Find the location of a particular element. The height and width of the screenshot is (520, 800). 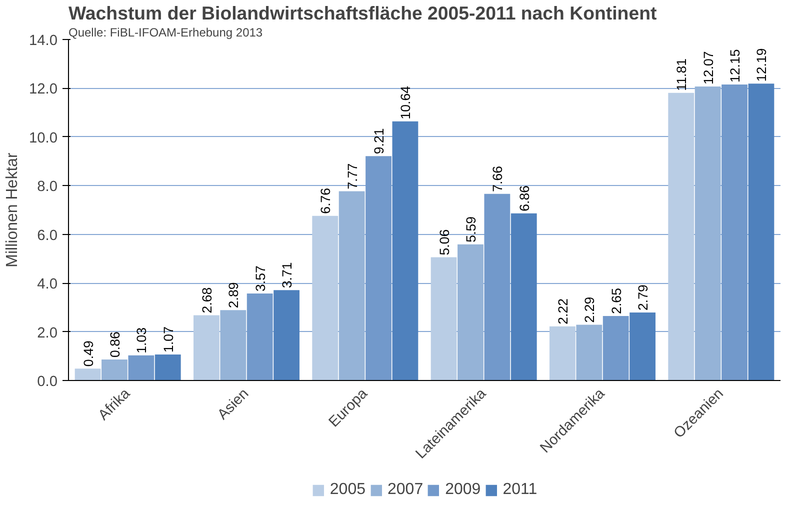

data-label: 11.81 is located at coordinates (682, 74).